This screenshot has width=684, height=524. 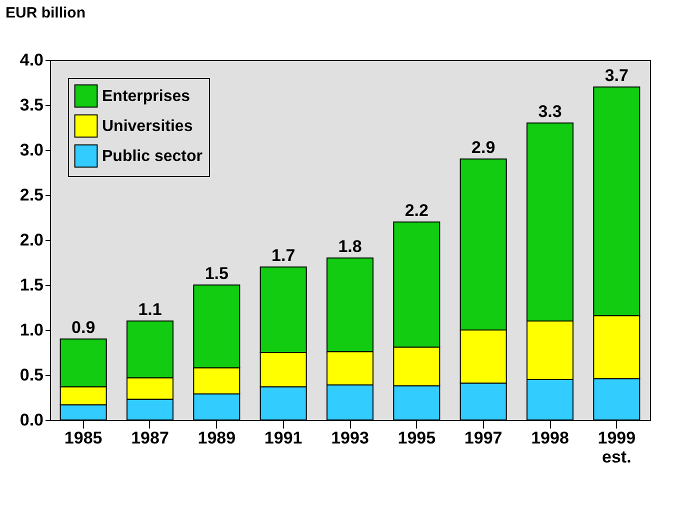 What do you see at coordinates (416, 210) in the screenshot?
I see `total-label: 2.2` at bounding box center [416, 210].